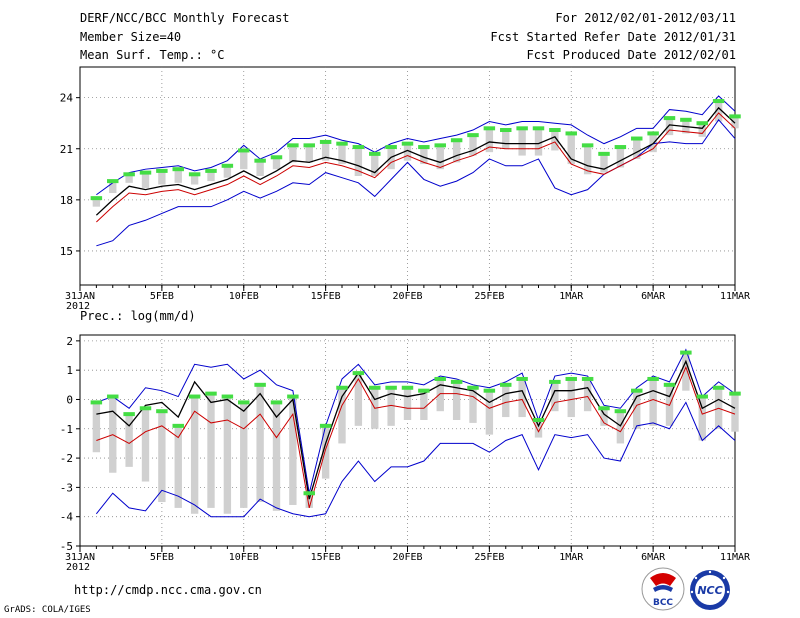 Image resolution: width=800 pixels, height=618 pixels. Describe the element at coordinates (244, 557) in the screenshot. I see `x-tick-label: 10FEB` at that location.